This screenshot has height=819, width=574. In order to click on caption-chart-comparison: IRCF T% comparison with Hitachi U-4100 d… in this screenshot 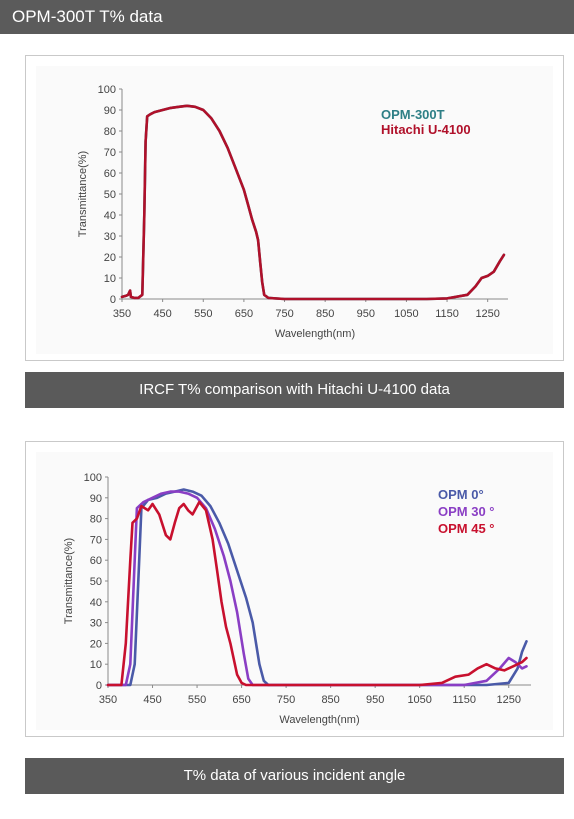, I will do `click(294, 390)`.